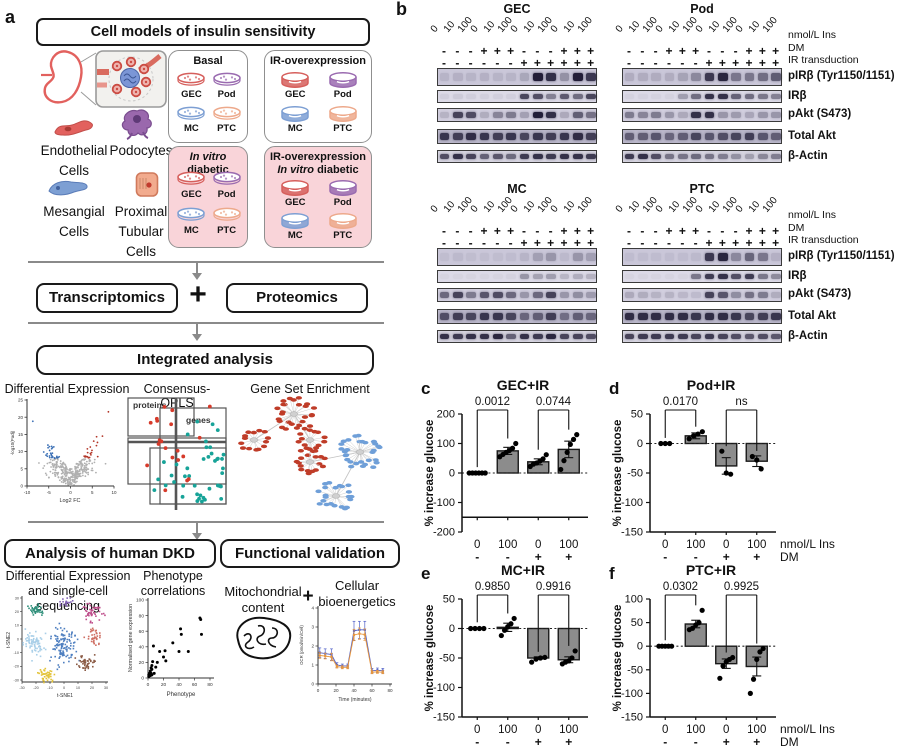 This screenshot has height=751, width=900. Describe the element at coordinates (21, 417) in the screenshot. I see `svg-text: 20` at that location.